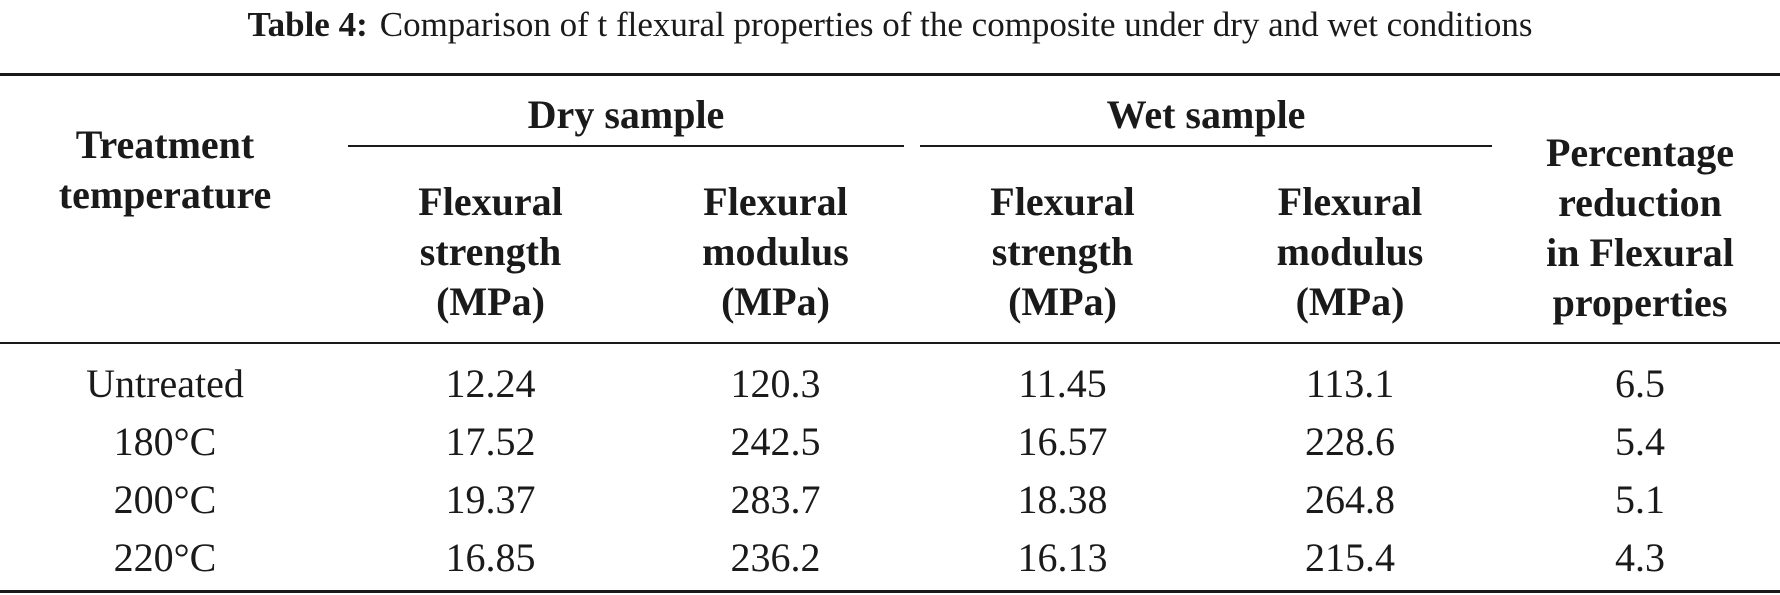 The width and height of the screenshot is (1780, 595). Describe the element at coordinates (165, 194) in the screenshot. I see `header-treatment-line-2: temperature` at that location.